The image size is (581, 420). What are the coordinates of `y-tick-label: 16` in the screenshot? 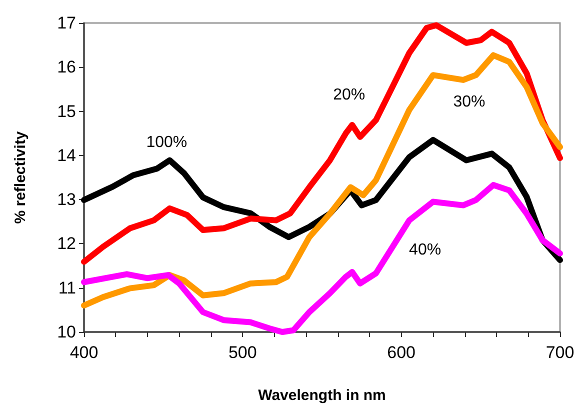 It's located at (66, 67).